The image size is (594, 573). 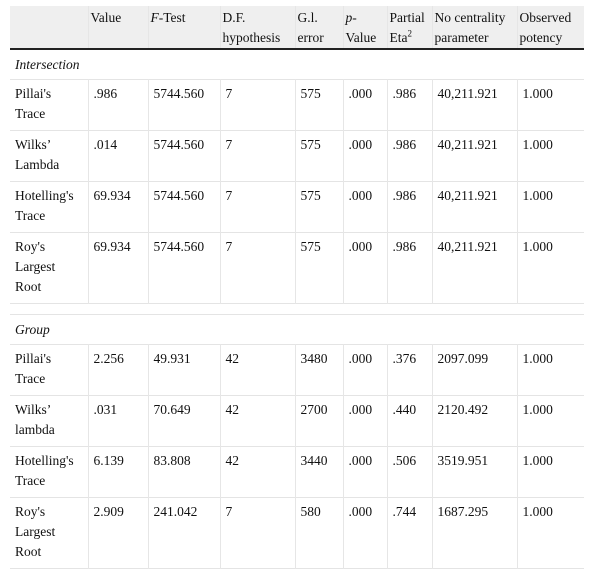 I want to click on cell: .014, so click(x=118, y=155).